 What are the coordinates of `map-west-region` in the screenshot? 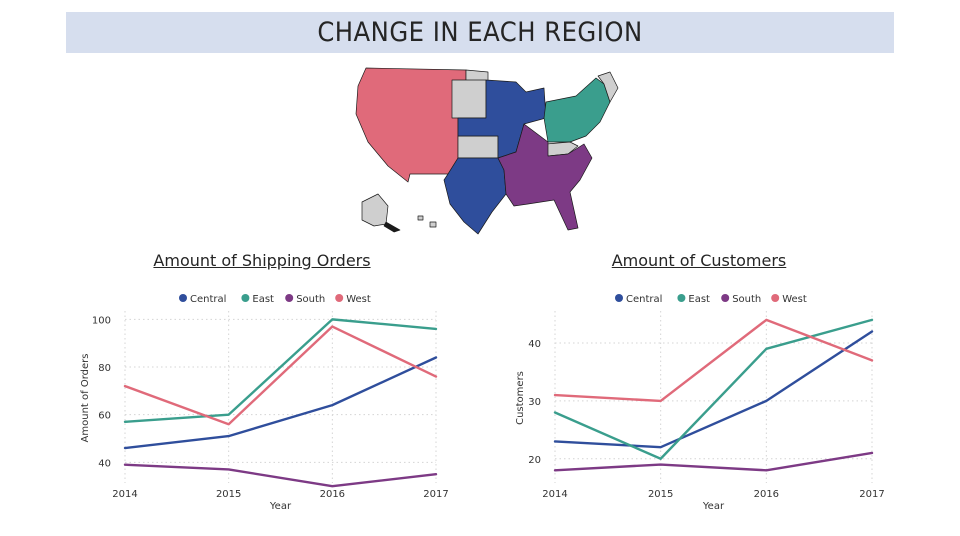 It's located at (411, 125).